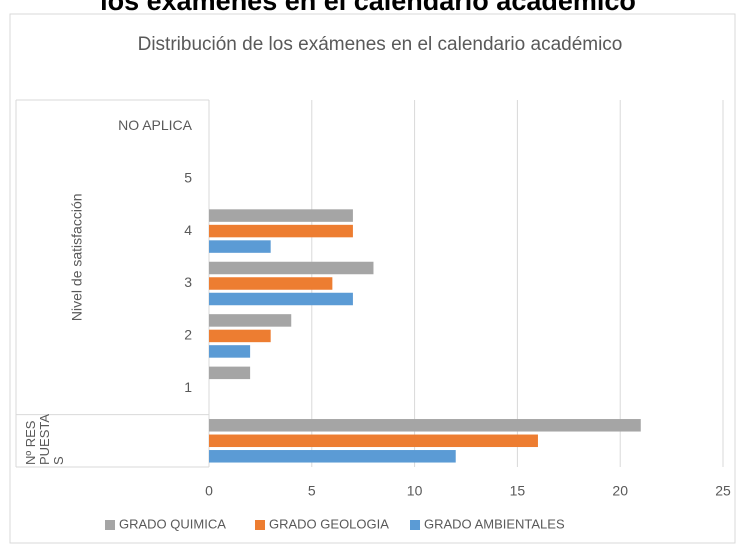 The width and height of the screenshot is (736, 544). Describe the element at coordinates (188, 230) in the screenshot. I see `y-tick-label: 4` at that location.